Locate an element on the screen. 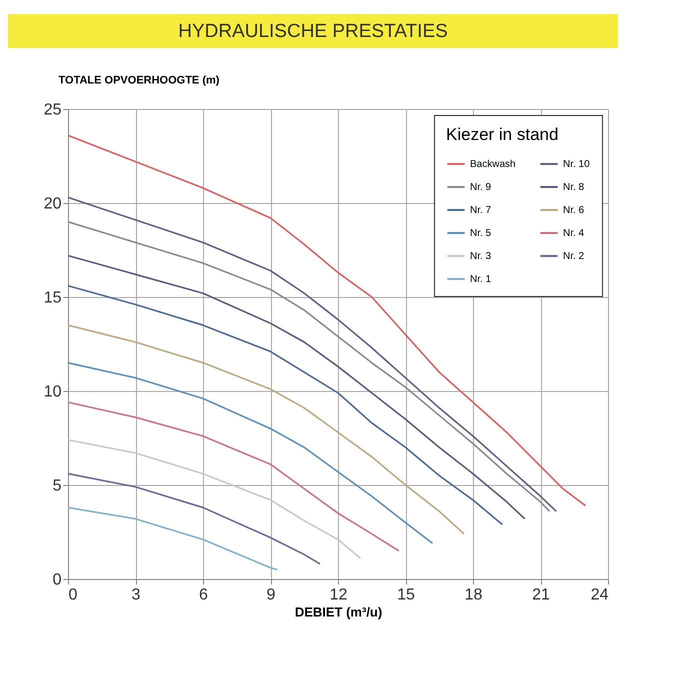  y-tick-label: 5 is located at coordinates (57, 486).